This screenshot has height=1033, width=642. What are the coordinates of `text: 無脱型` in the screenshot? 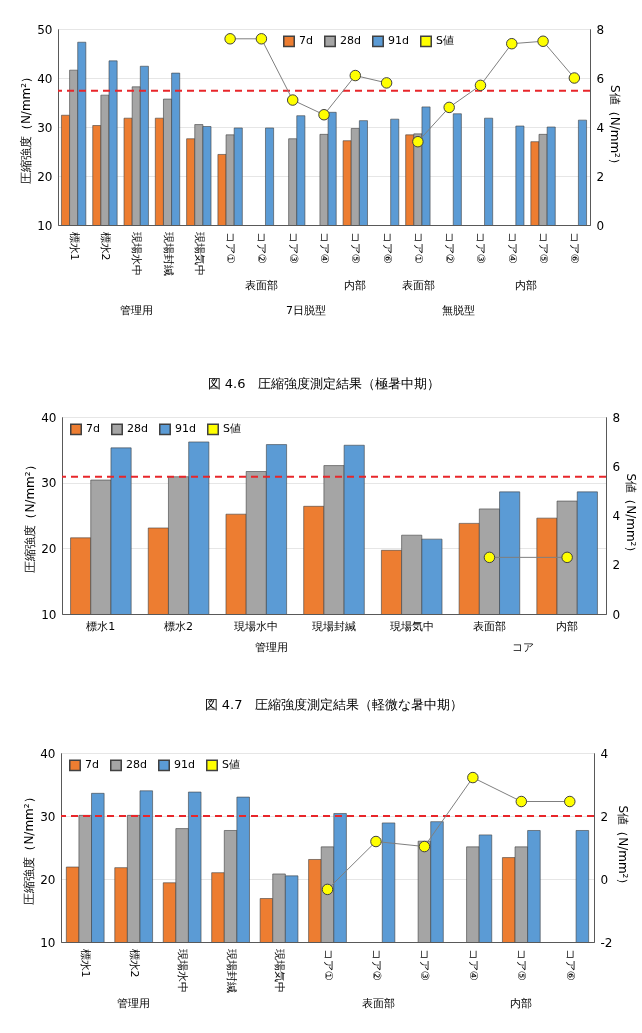 It's located at (458, 310).